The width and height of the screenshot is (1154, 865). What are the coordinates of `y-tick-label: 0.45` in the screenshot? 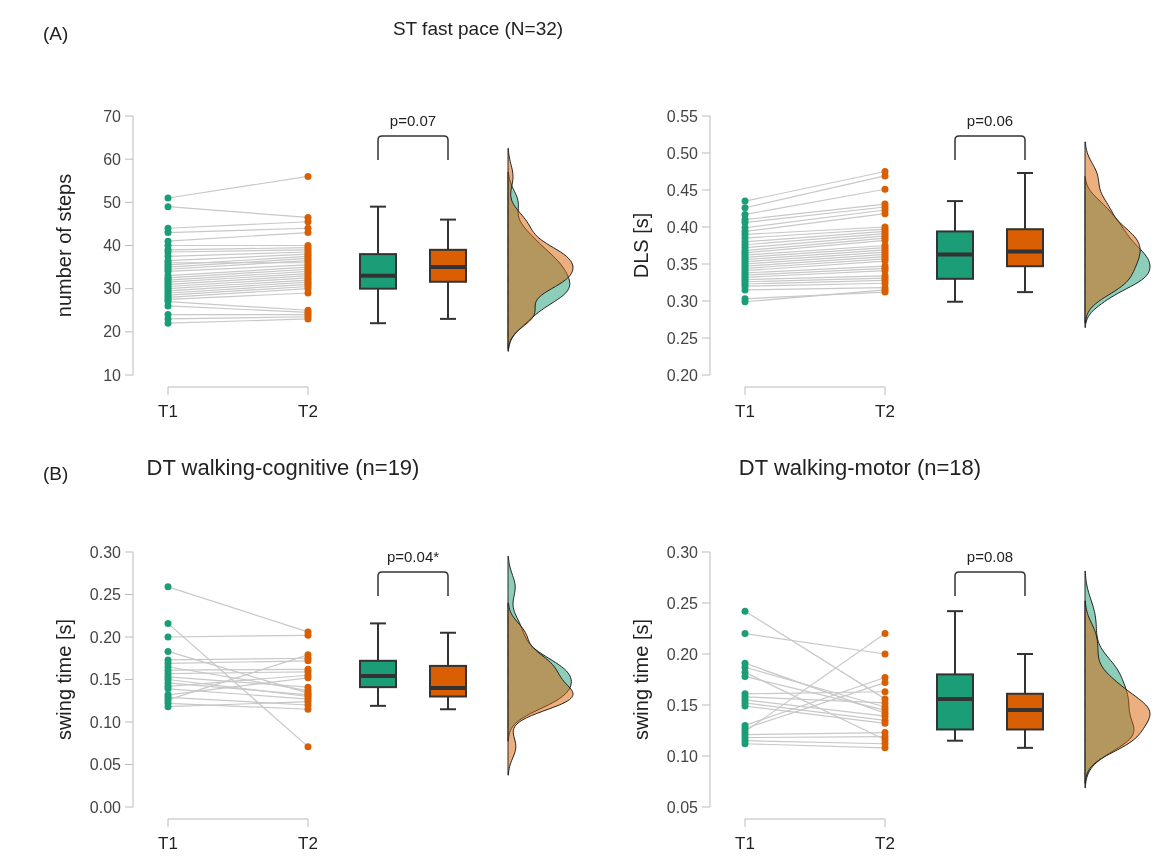 It's located at (682, 190).